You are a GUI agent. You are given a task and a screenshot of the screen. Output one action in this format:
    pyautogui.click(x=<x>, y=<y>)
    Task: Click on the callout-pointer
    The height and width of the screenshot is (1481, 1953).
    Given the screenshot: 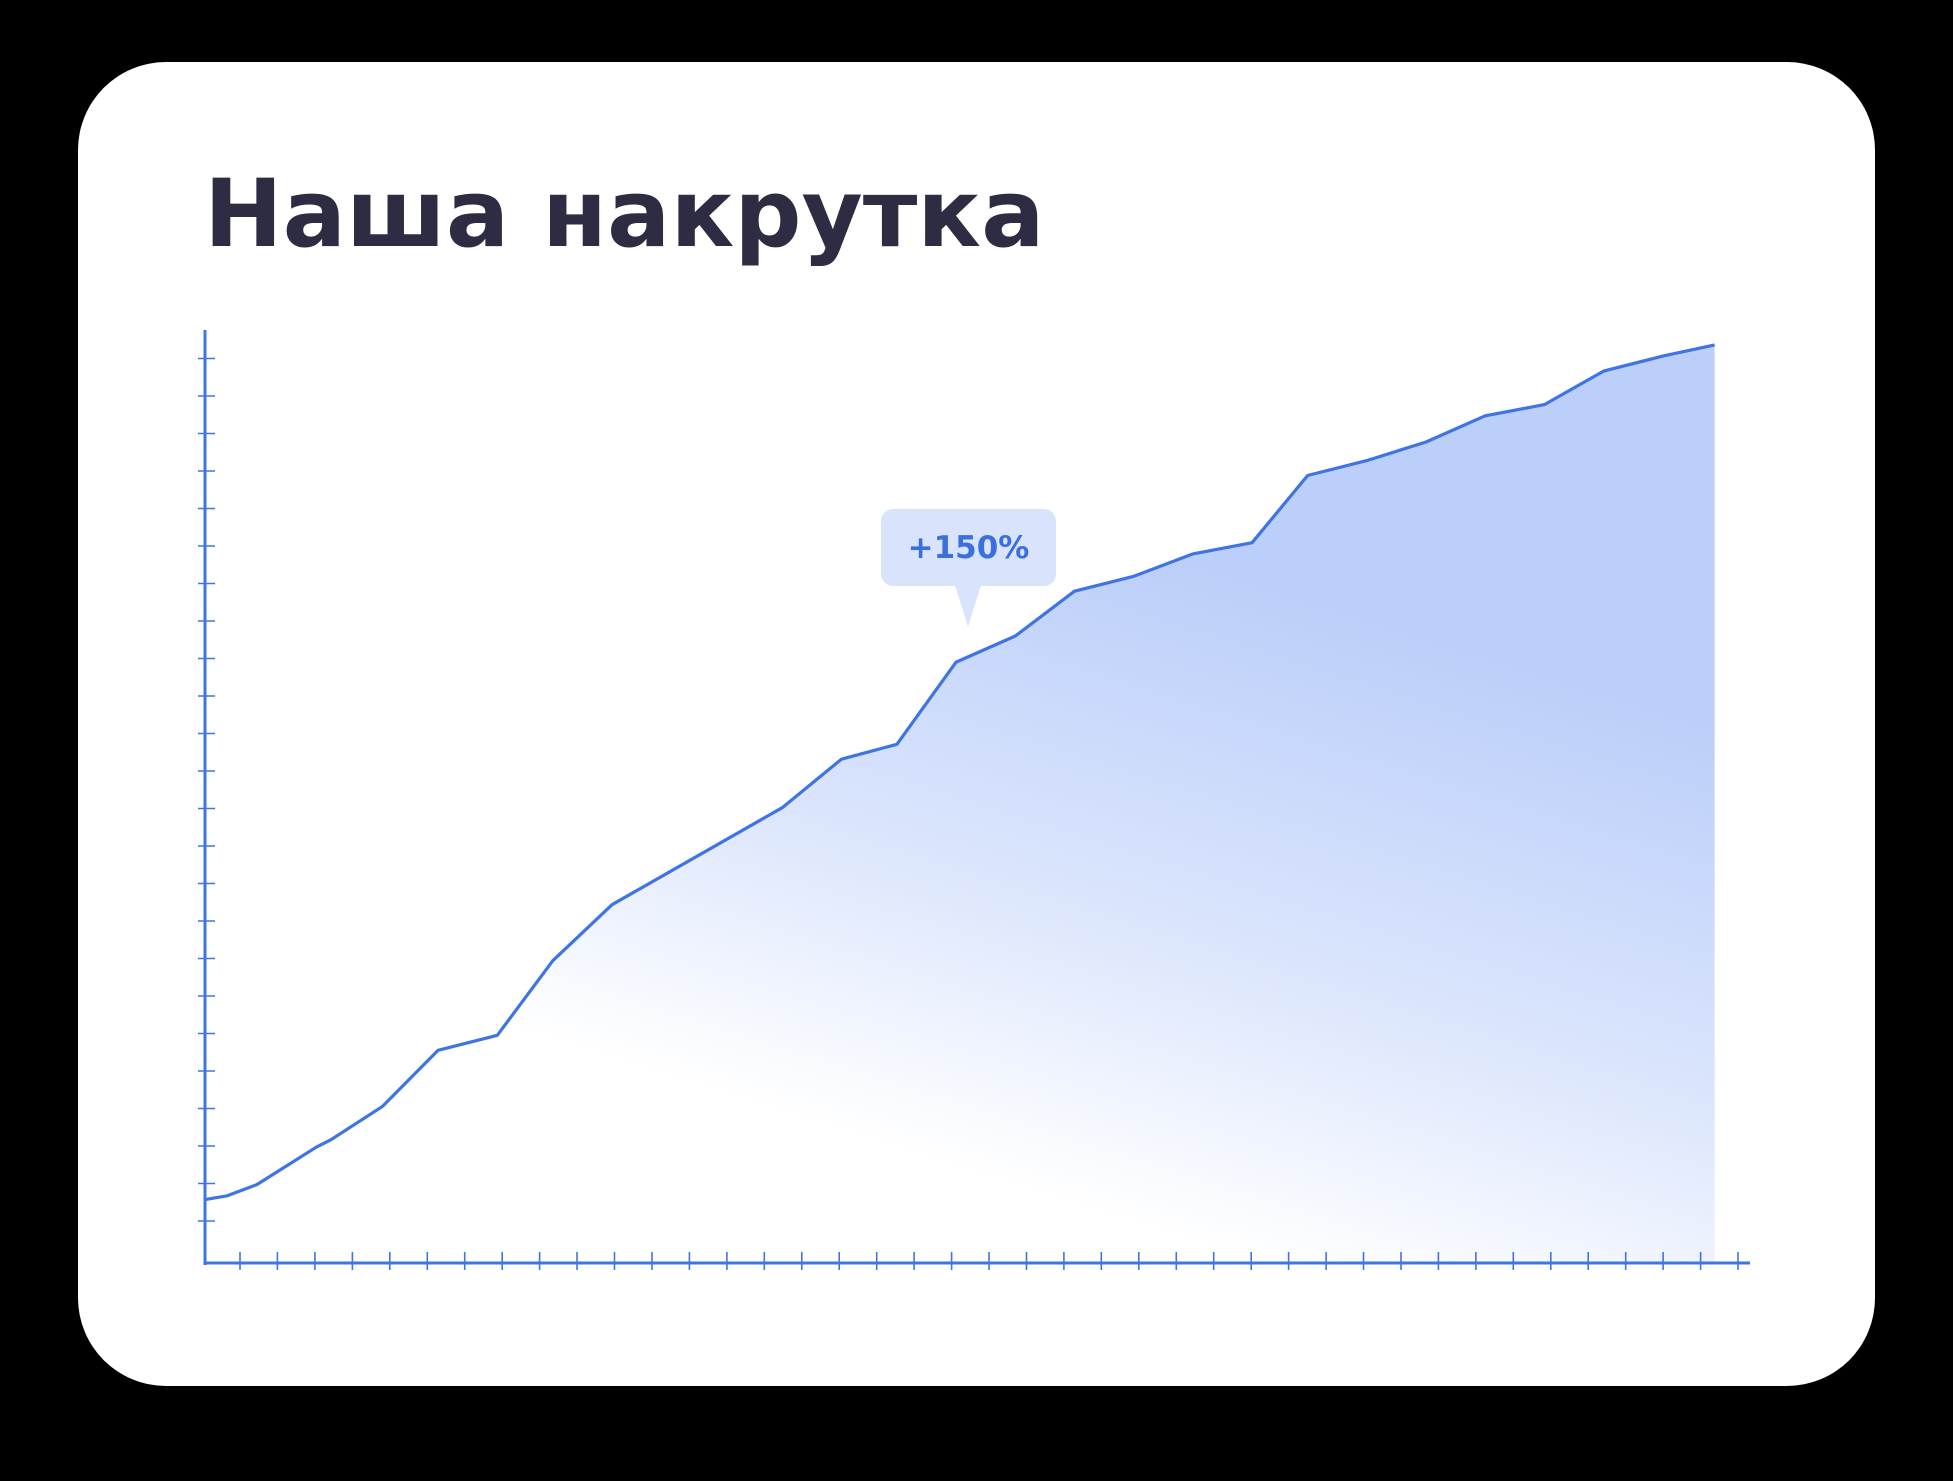 What is the action you would take?
    pyautogui.click(x=968, y=606)
    